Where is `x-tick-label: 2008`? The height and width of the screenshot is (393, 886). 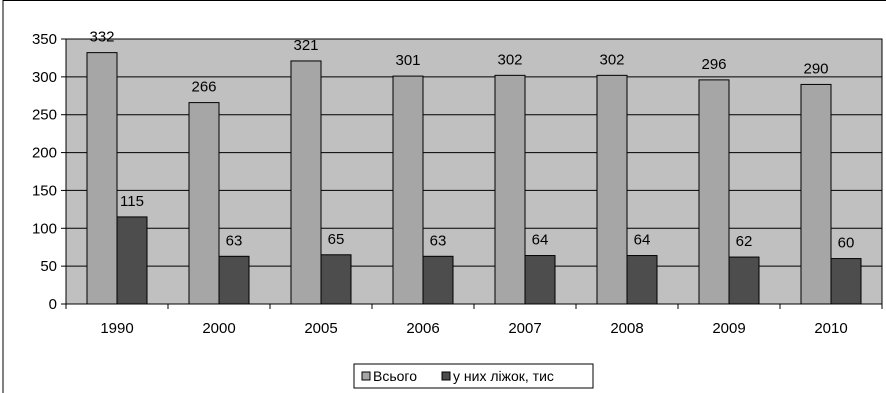
x-tick-label: 2008 is located at coordinates (626, 328).